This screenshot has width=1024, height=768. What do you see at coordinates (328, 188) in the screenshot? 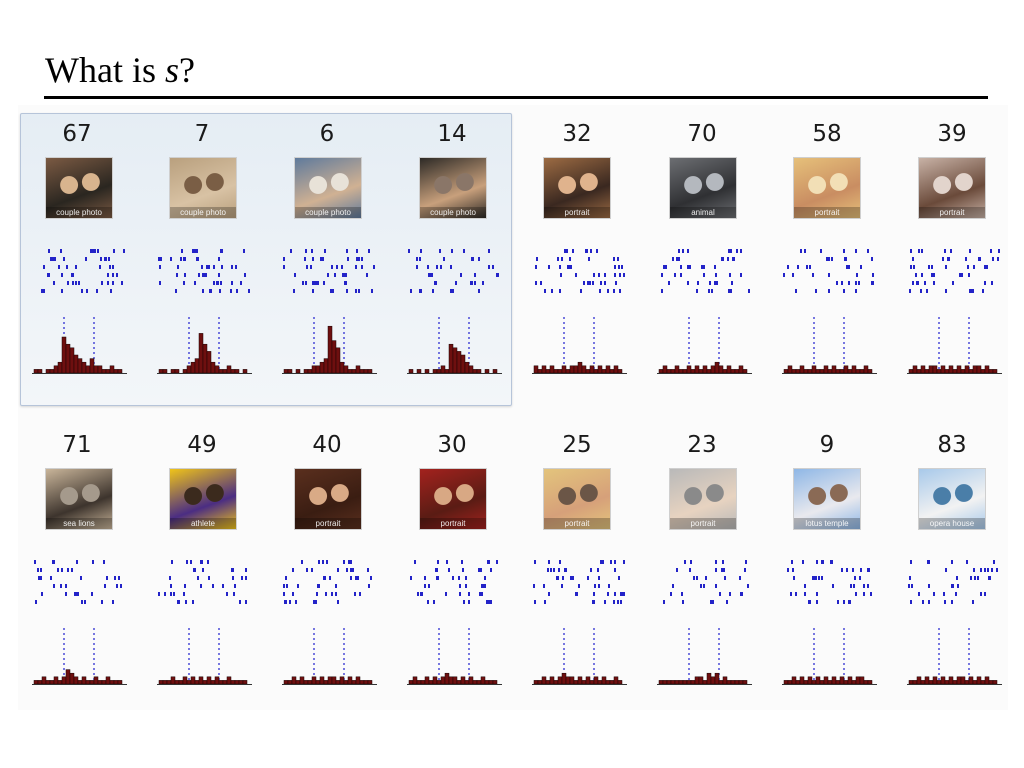
I see `two-people-photo-icon: couple photo` at bounding box center [328, 188].